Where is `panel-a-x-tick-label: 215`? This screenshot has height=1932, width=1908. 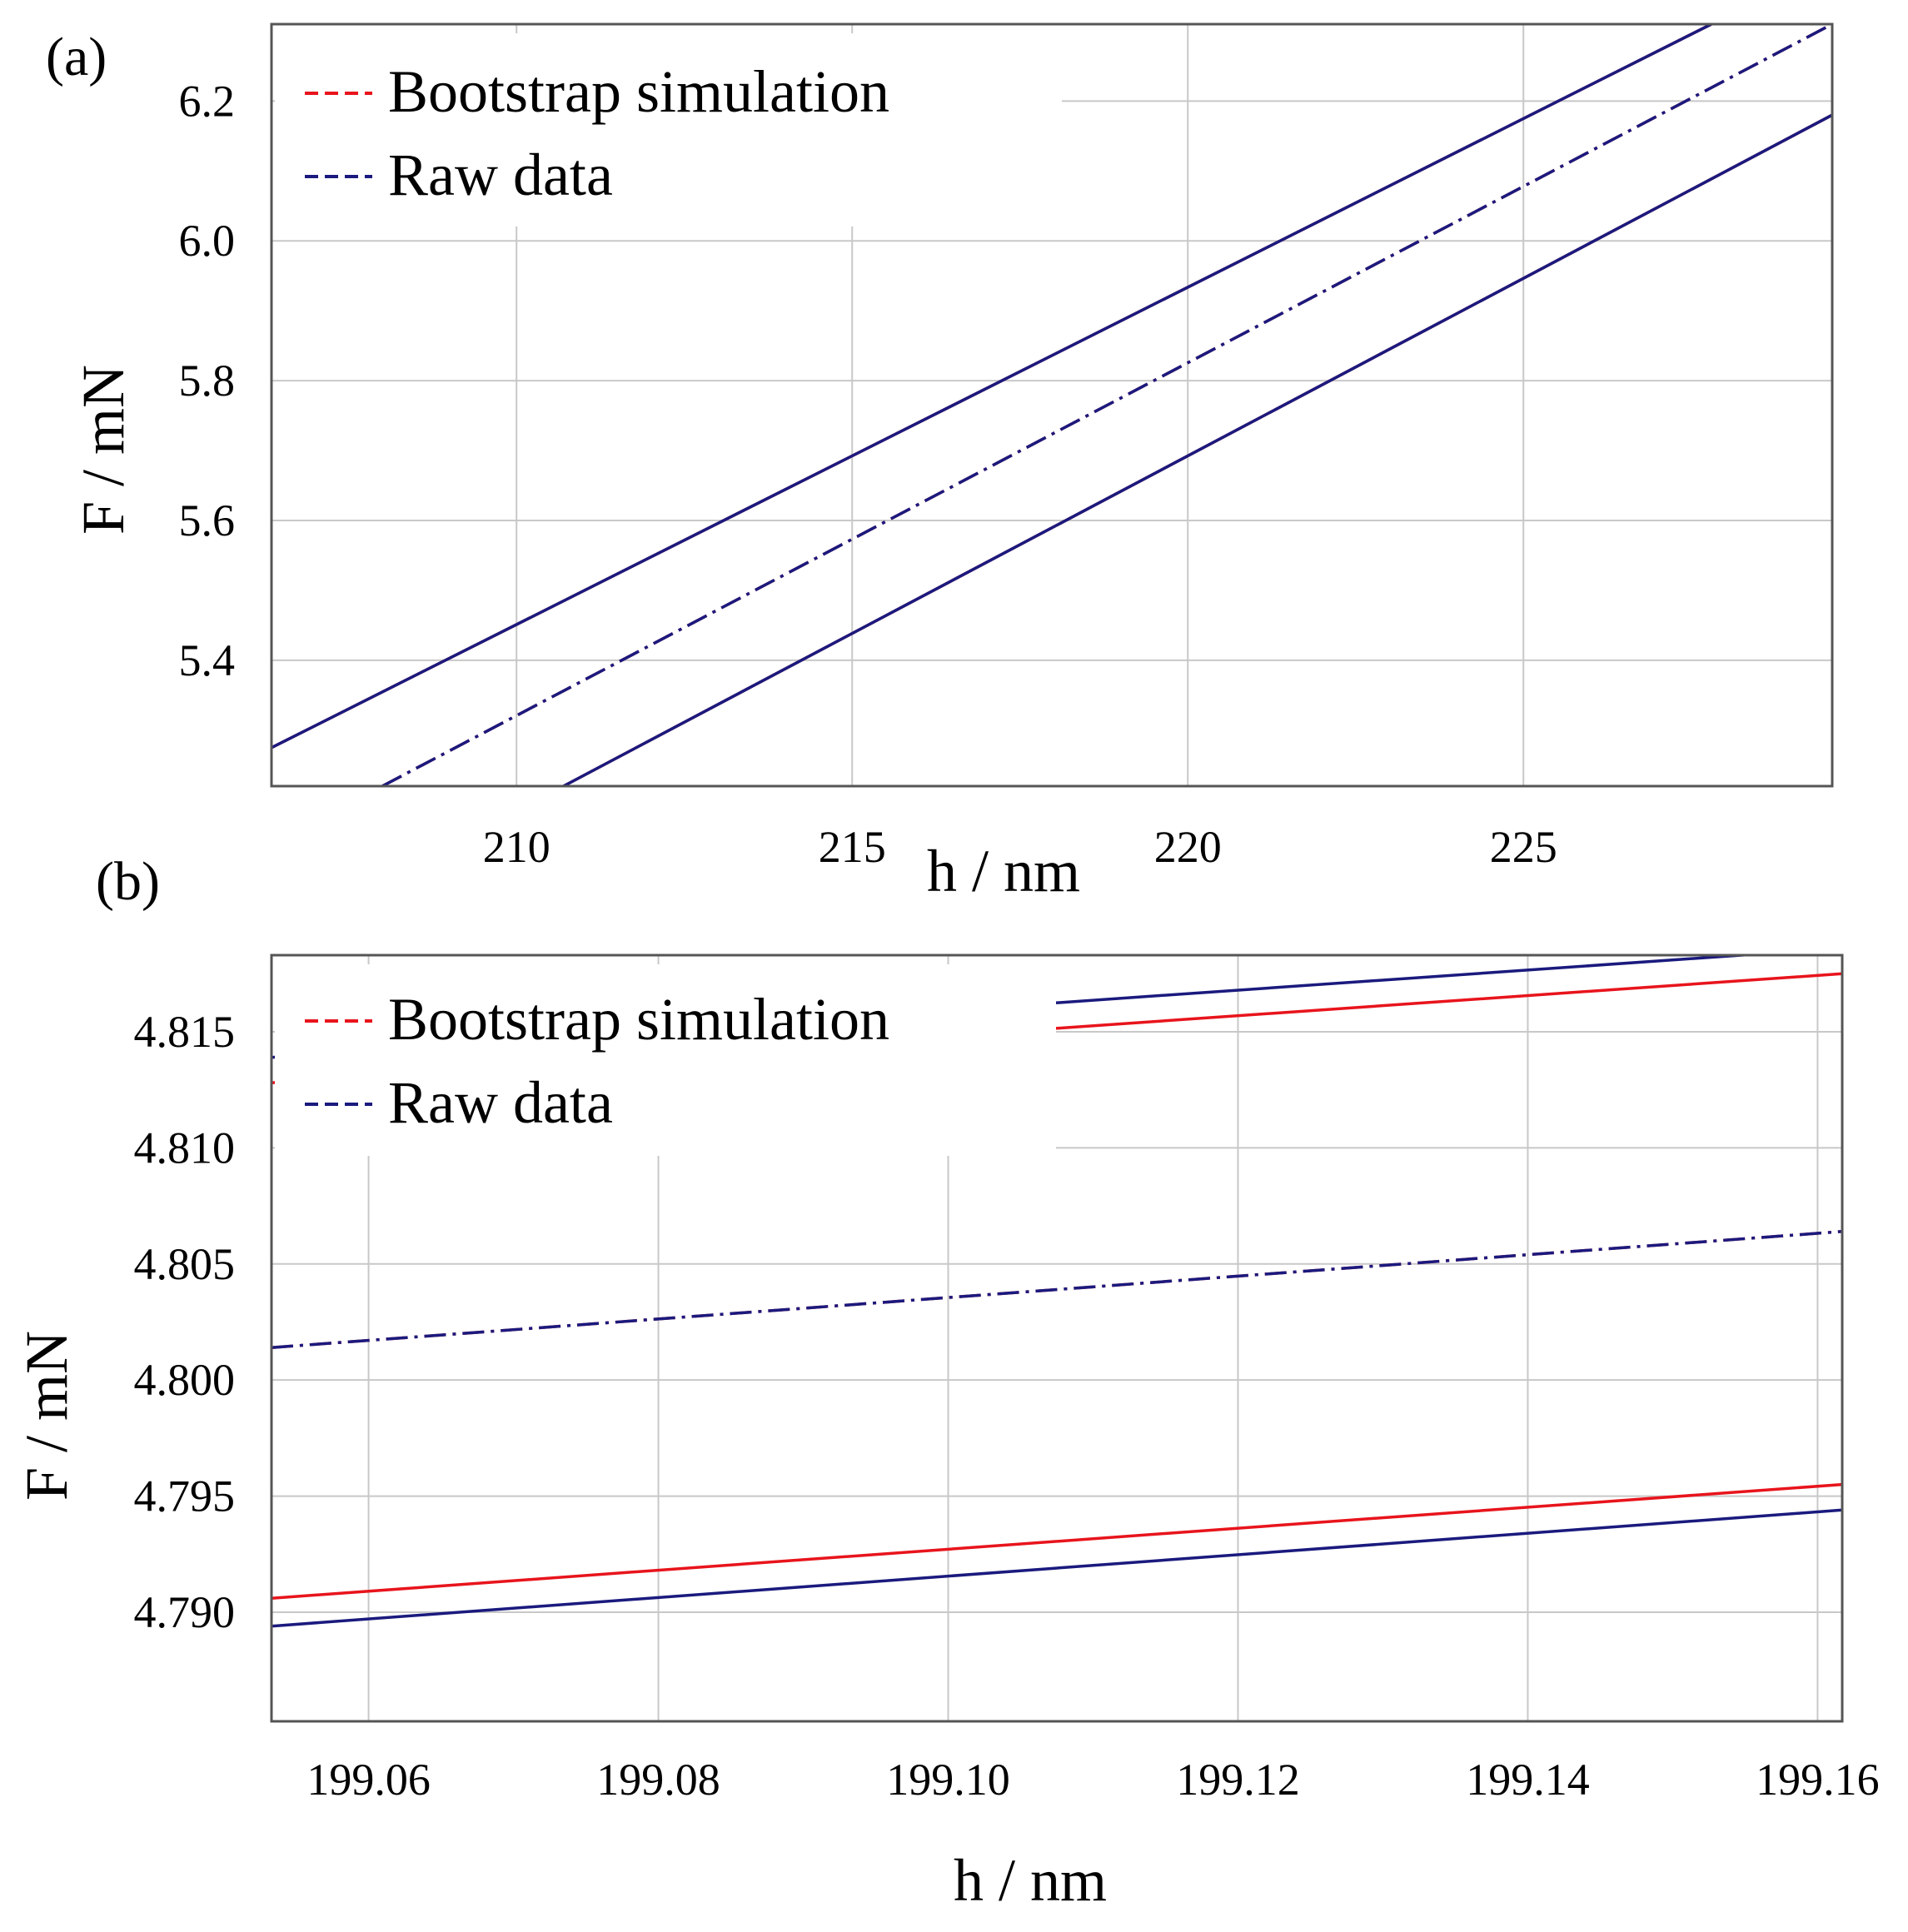
panel-a-x-tick-label: 215 is located at coordinates (852, 847).